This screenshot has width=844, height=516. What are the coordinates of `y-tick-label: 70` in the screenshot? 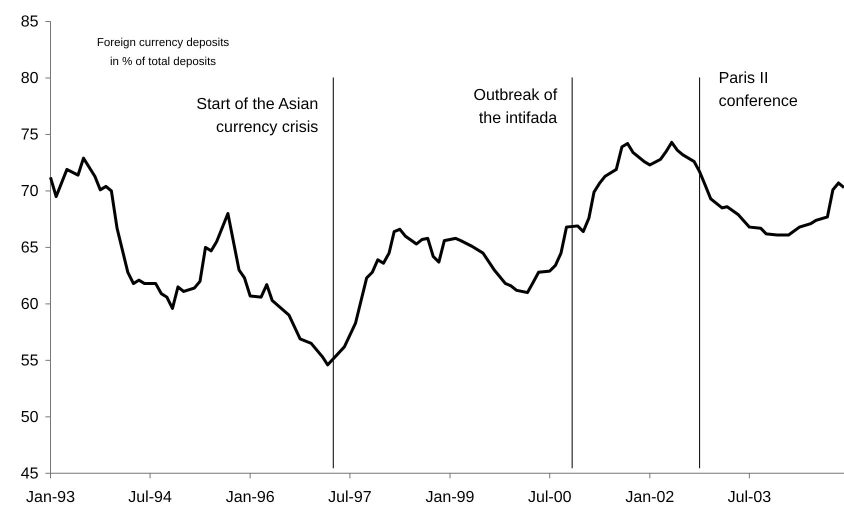 It's located at (29, 191).